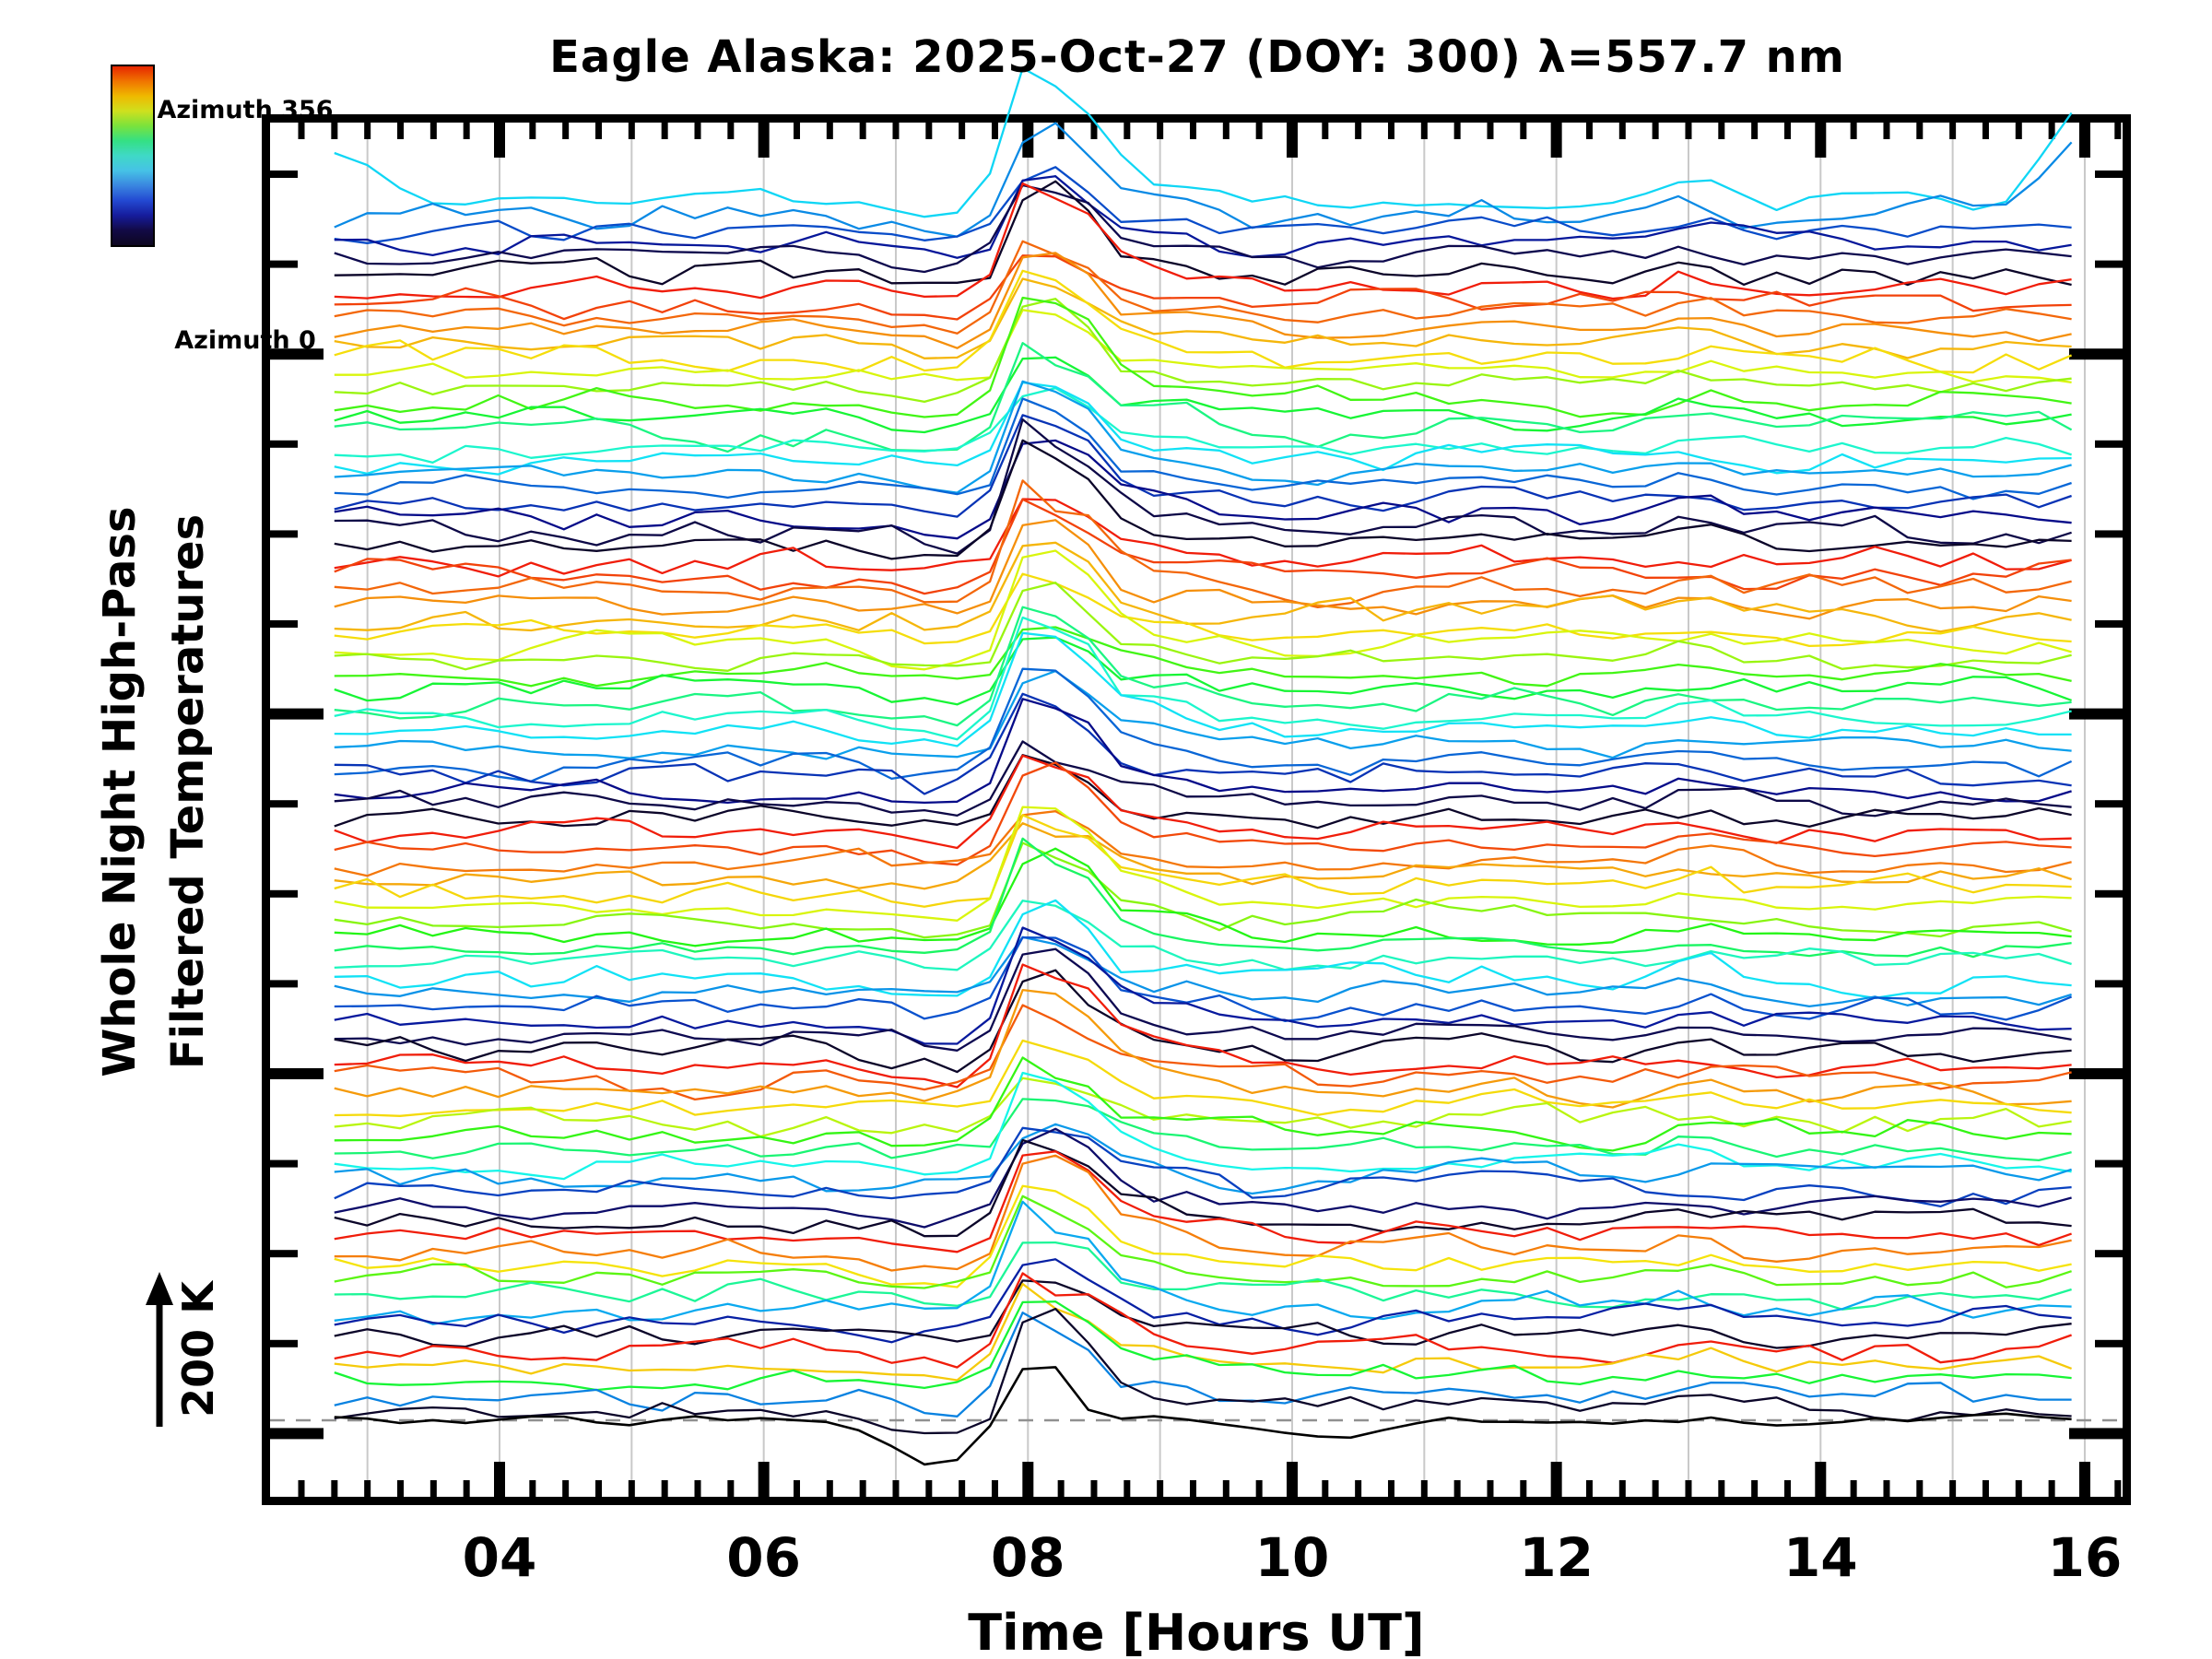 The width and height of the screenshot is (2212, 1659). I want to click on y-major-tick, so click(297, 1073).